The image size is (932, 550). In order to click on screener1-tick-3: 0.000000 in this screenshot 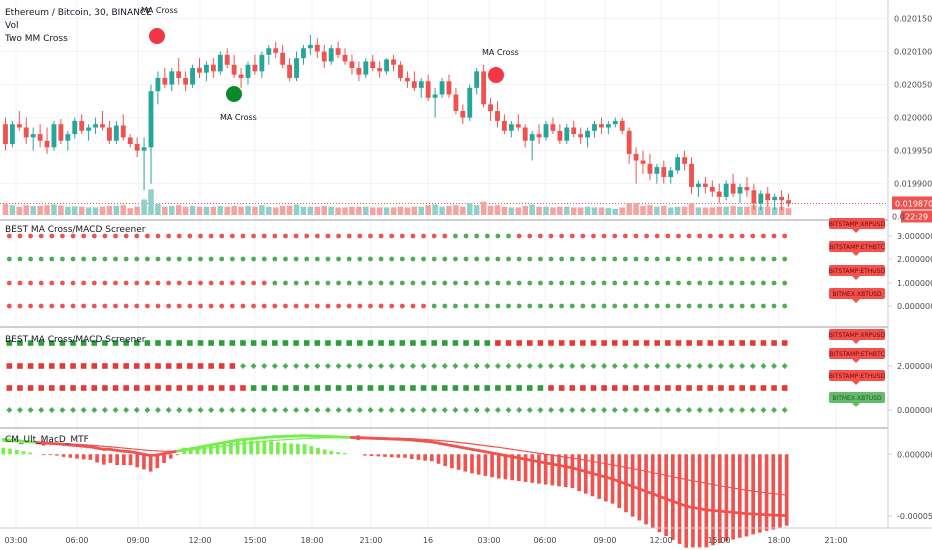, I will do `click(914, 306)`.